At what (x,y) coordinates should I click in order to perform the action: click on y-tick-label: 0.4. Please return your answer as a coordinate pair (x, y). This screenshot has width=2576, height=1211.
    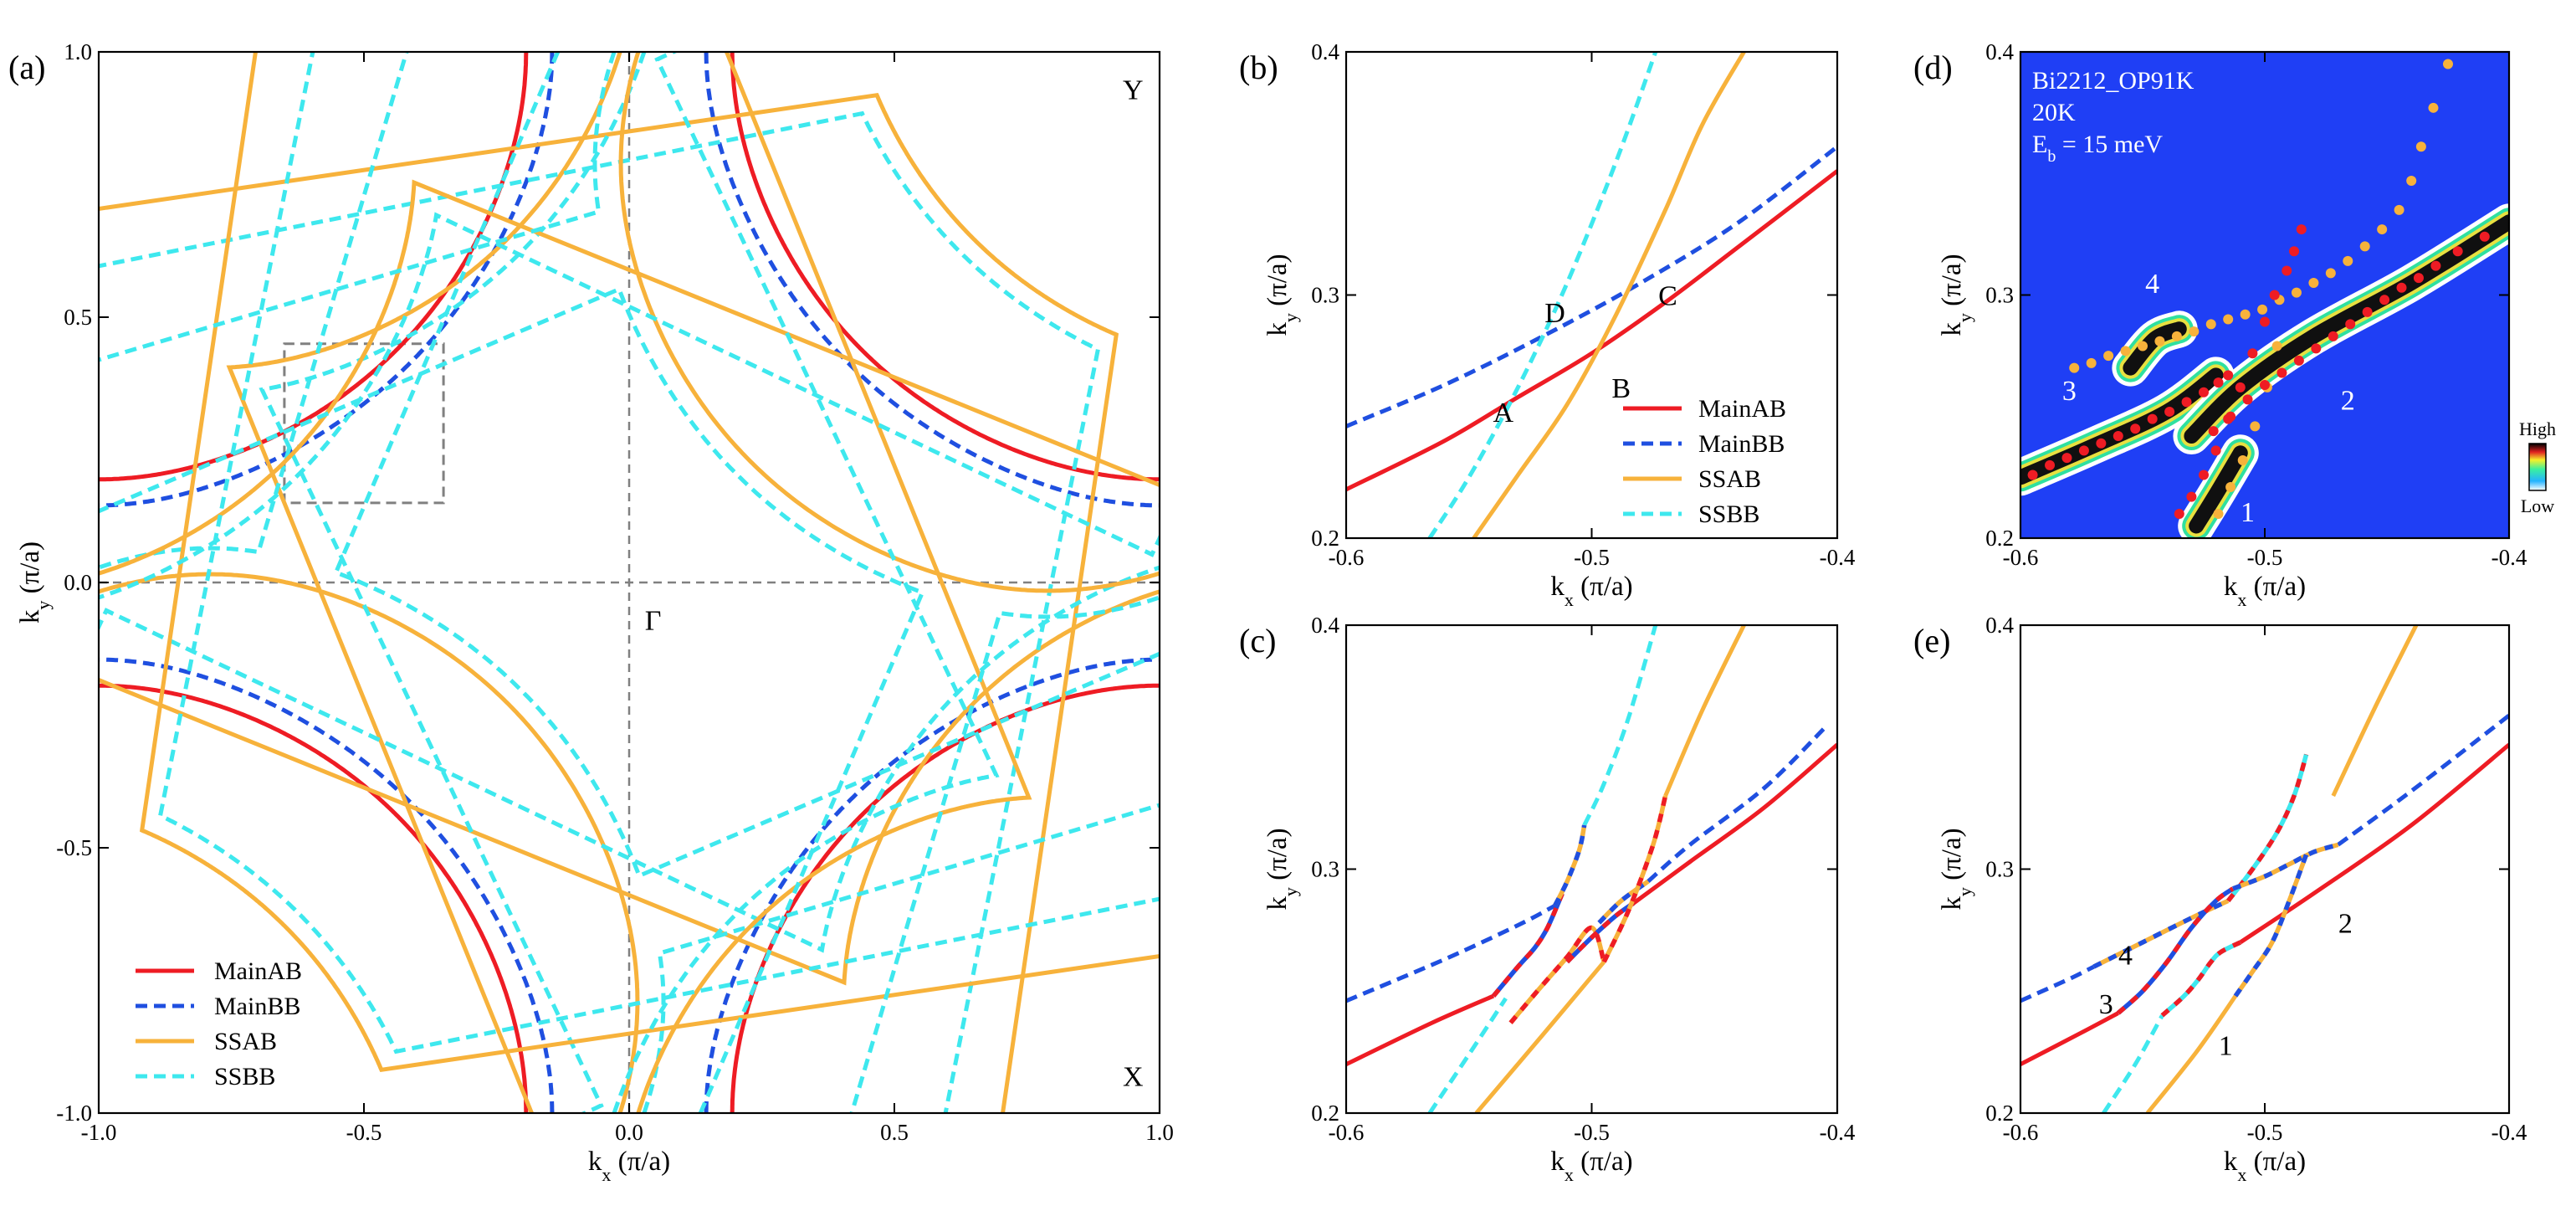
    Looking at the image, I should click on (2000, 625).